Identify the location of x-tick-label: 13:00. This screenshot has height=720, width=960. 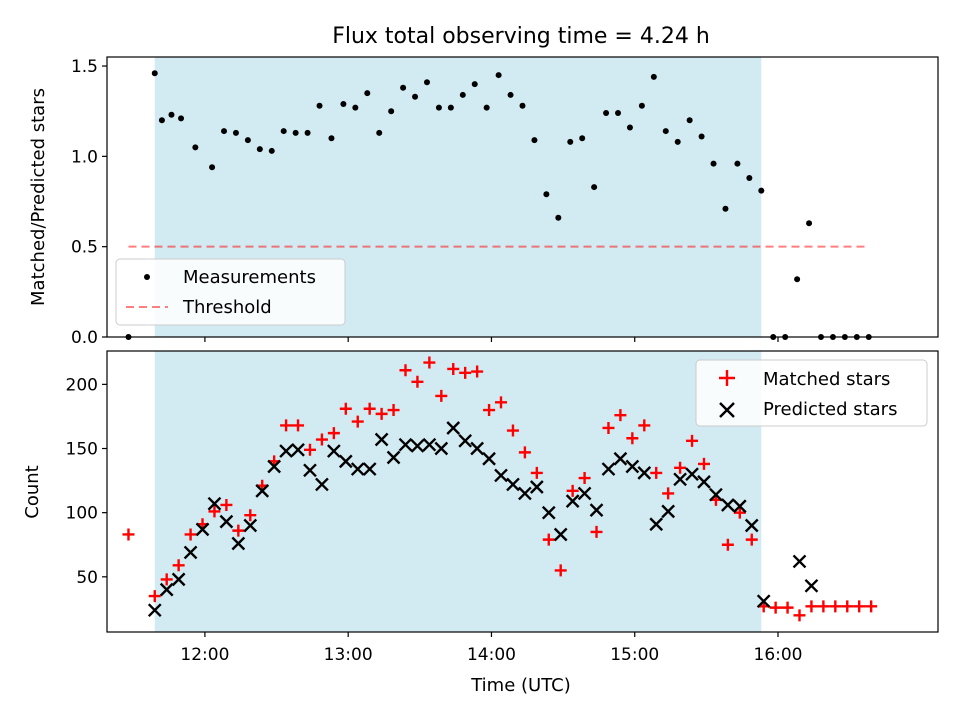
(348, 655).